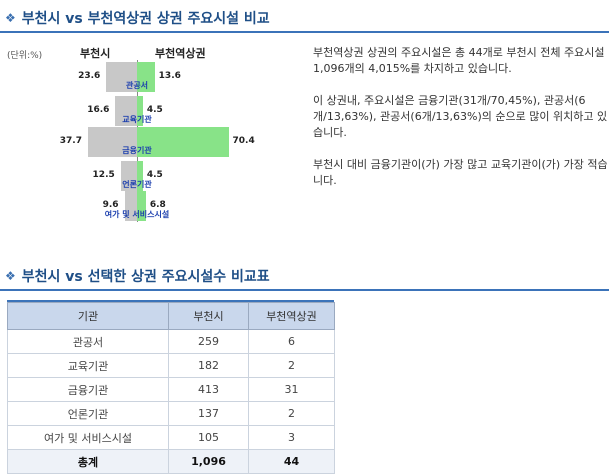 This screenshot has height=474, width=609. Describe the element at coordinates (89, 76) in the screenshot. I see `value-label-bucheon: 23.6` at that location.